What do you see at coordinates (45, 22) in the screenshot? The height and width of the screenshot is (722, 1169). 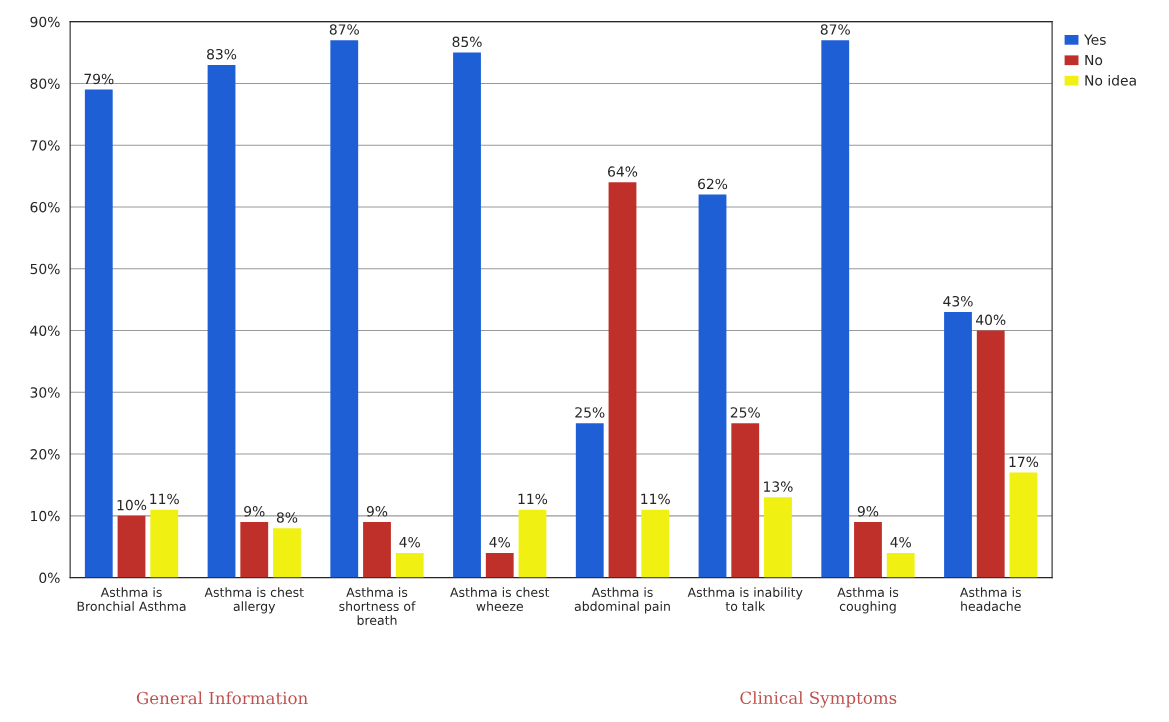 I see `y-tick-label: 90%` at bounding box center [45, 22].